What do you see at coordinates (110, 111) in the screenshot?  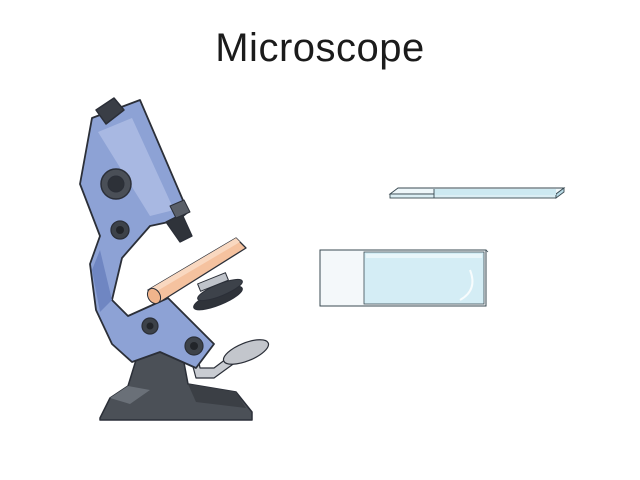 I see `eyepiece` at bounding box center [110, 111].